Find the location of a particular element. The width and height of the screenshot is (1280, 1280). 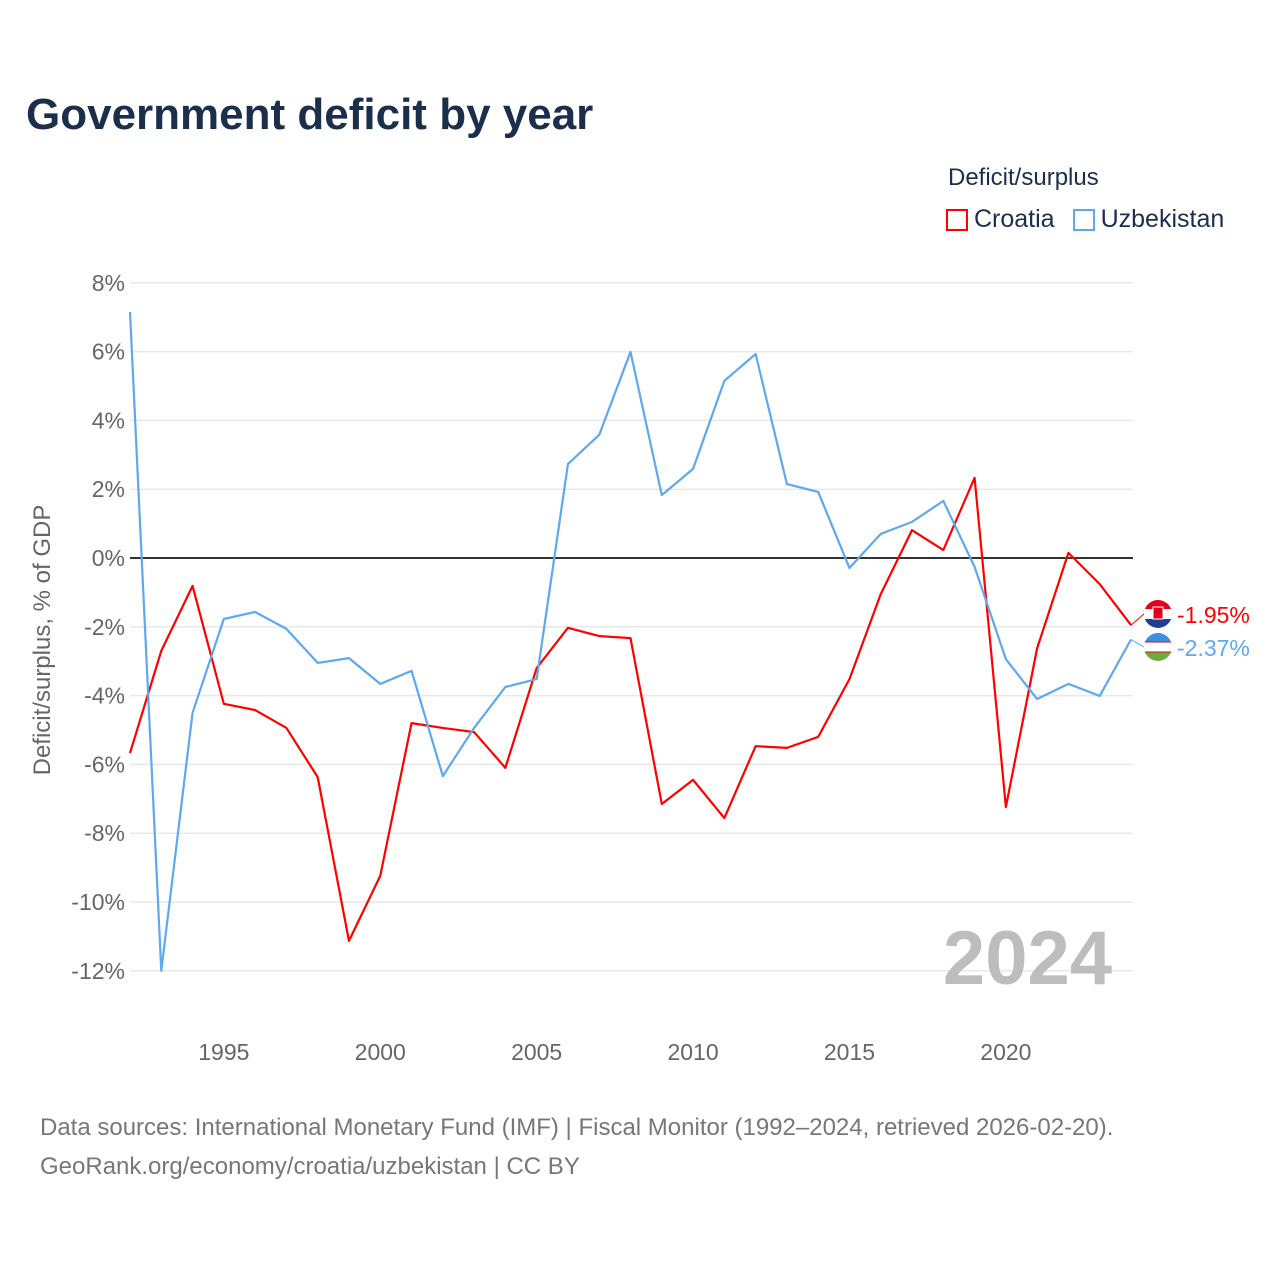

x-tick-label: 2000 is located at coordinates (380, 1052).